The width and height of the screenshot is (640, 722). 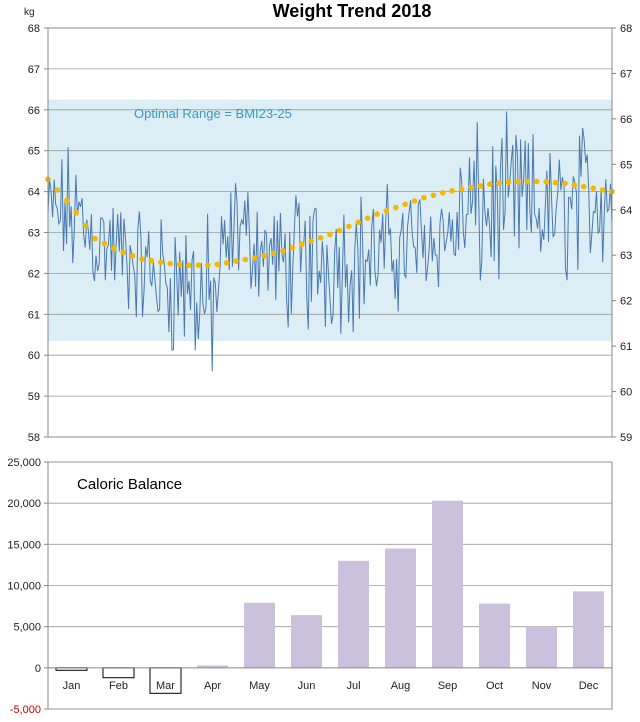 I want to click on caloric-x-tick-label: Jul, so click(x=353, y=686).